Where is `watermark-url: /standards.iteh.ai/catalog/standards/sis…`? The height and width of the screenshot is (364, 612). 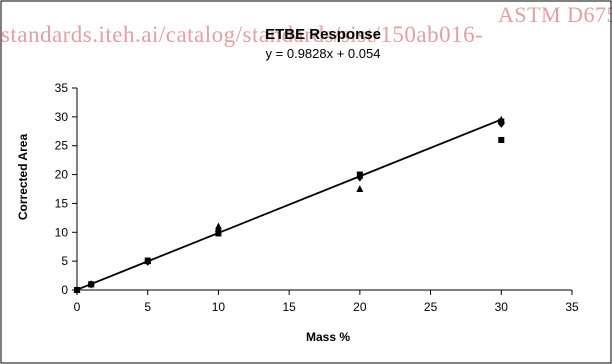 watermark-url: /standards.iteh.ai/catalog/standards/sis… is located at coordinates (242, 34).